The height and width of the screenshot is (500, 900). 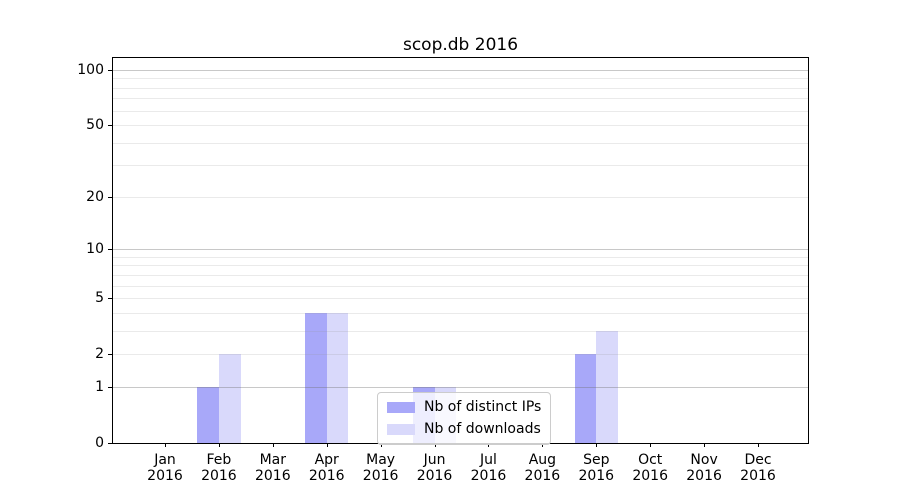 What do you see at coordinates (95, 249) in the screenshot?
I see `y-tick-label: 10` at bounding box center [95, 249].